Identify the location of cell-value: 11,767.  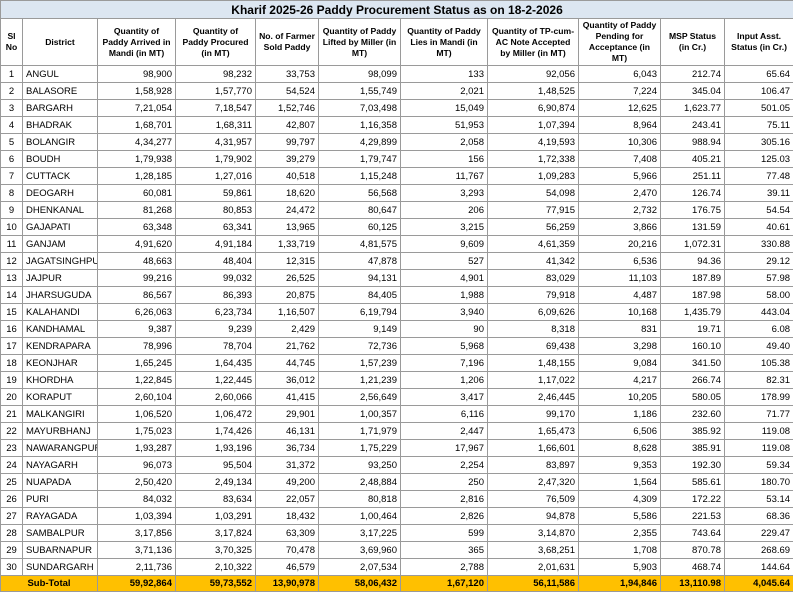
(444, 176).